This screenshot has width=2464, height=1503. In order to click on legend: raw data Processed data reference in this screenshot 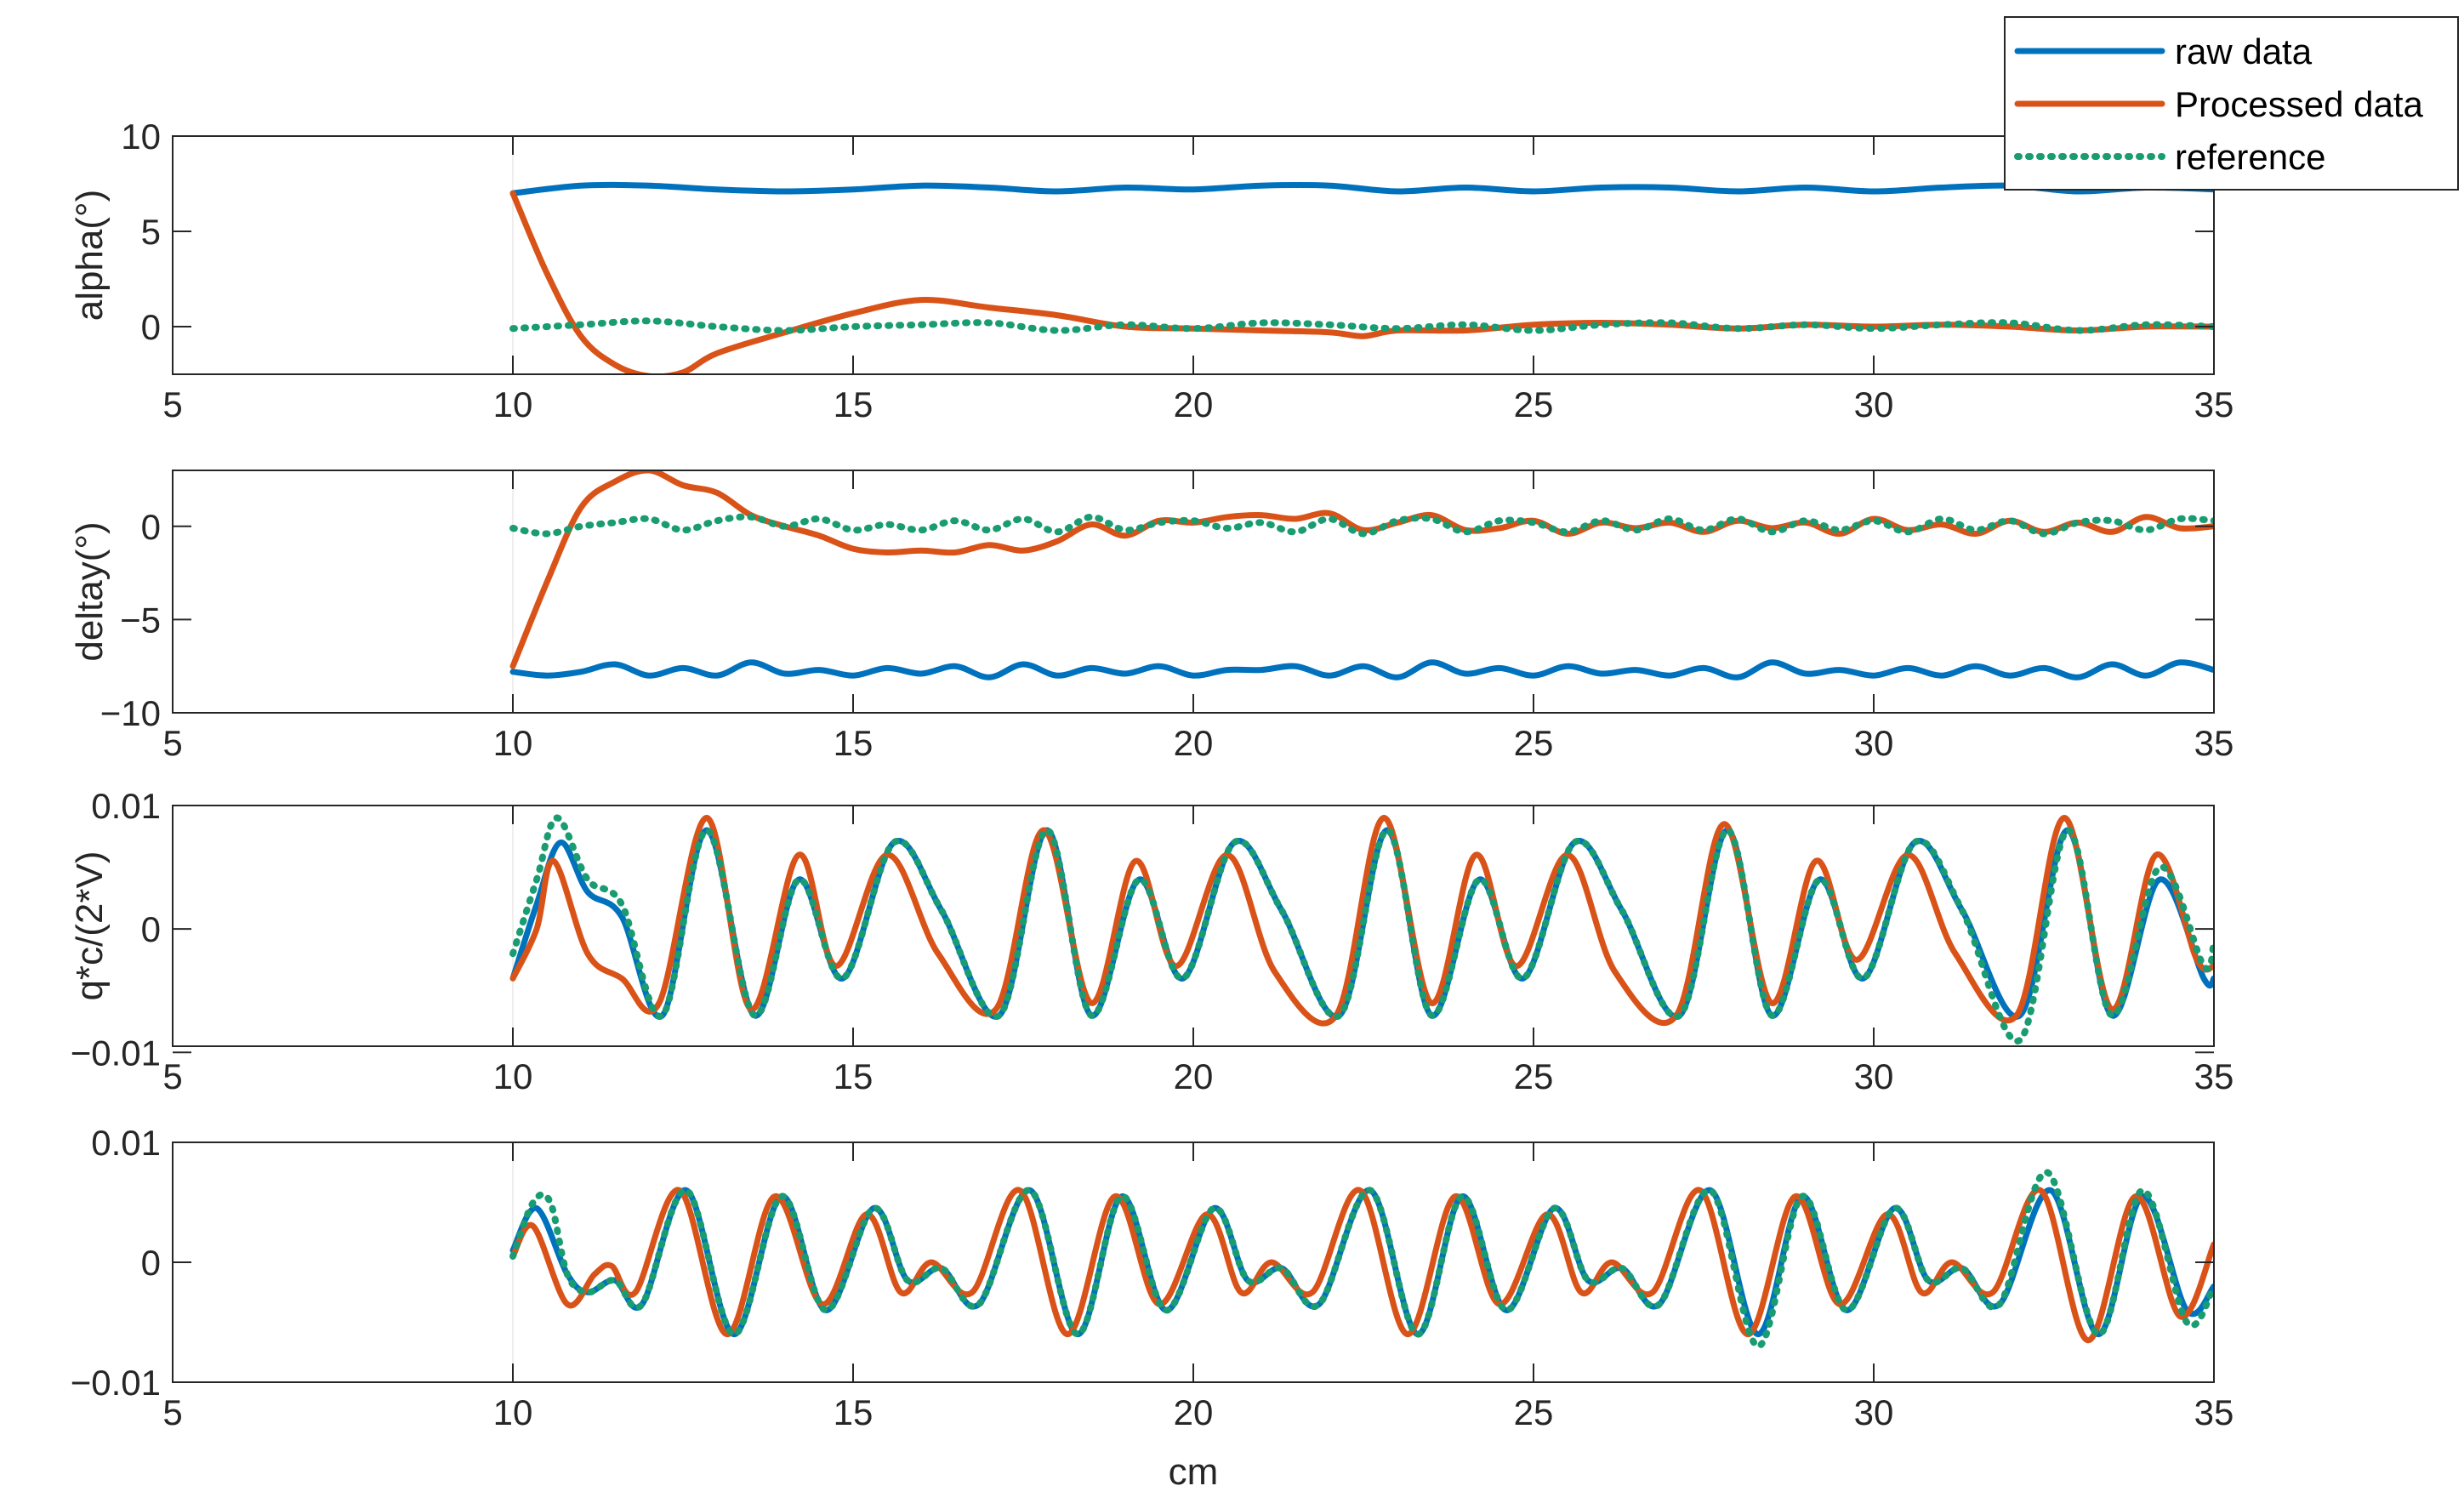, I will do `click(2231, 103)`.